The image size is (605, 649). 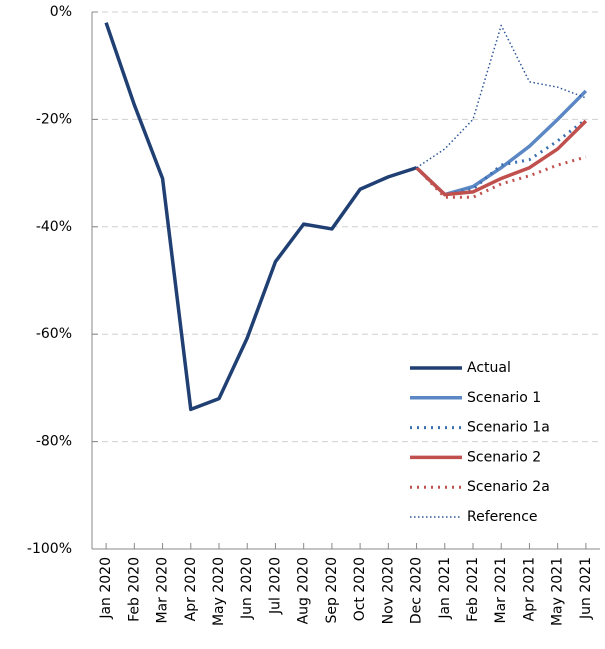 What do you see at coordinates (61, 12) in the screenshot?
I see `y-tick-label: 0%` at bounding box center [61, 12].